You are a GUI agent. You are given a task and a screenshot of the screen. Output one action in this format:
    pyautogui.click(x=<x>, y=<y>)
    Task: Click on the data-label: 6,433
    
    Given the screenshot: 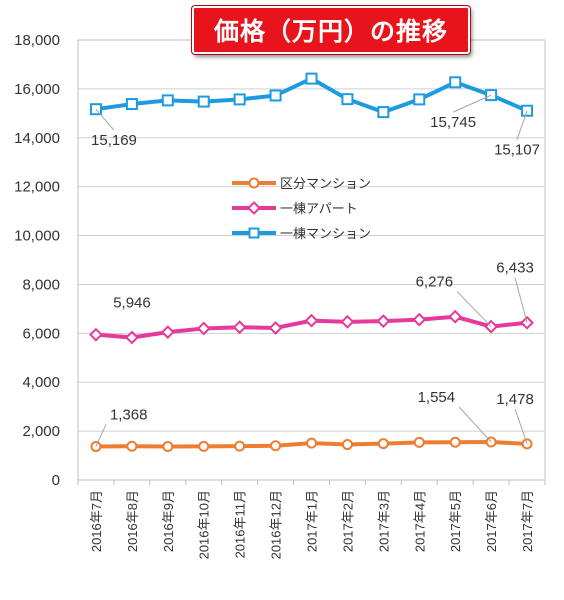 What is the action you would take?
    pyautogui.click(x=515, y=268)
    